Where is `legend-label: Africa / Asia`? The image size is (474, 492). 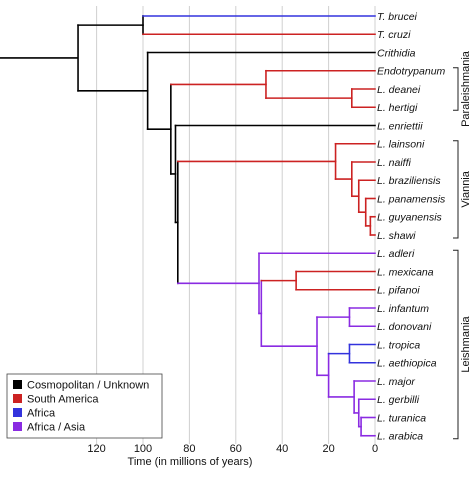 legend-label: Africa / Asia is located at coordinates (56, 428).